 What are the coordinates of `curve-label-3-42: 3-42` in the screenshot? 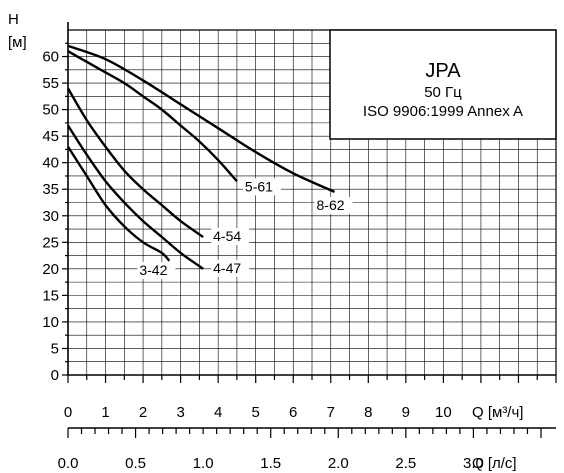 It's located at (153, 270).